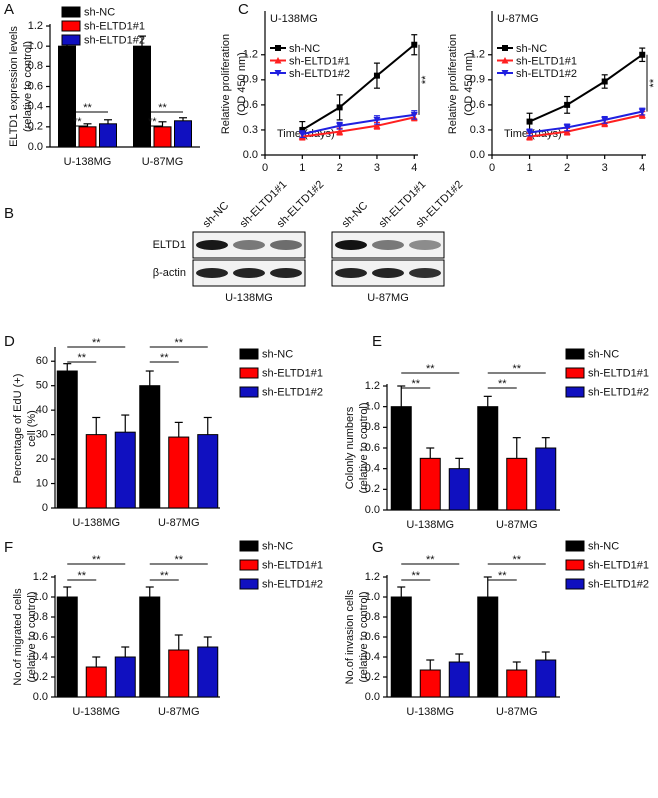 This screenshot has width=658, height=798. Describe the element at coordinates (9, 9) in the screenshot. I see `panel-label: A` at that location.